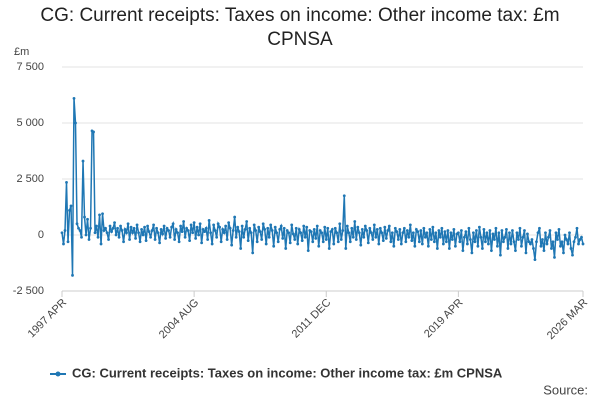 The height and width of the screenshot is (400, 600). Describe the element at coordinates (58, 374) in the screenshot. I see `legend-marker` at that location.